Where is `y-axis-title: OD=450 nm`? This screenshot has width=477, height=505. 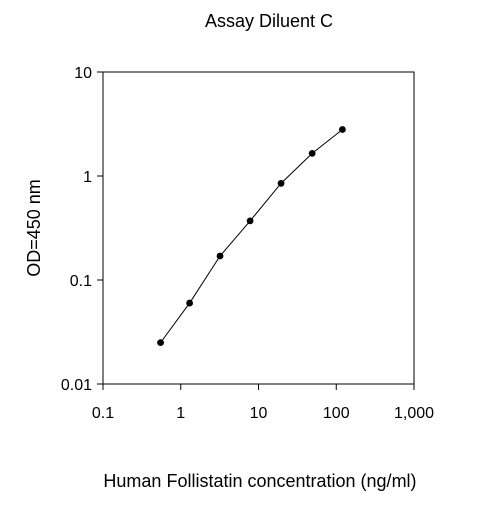 y-axis-title: OD=450 nm is located at coordinates (34, 228).